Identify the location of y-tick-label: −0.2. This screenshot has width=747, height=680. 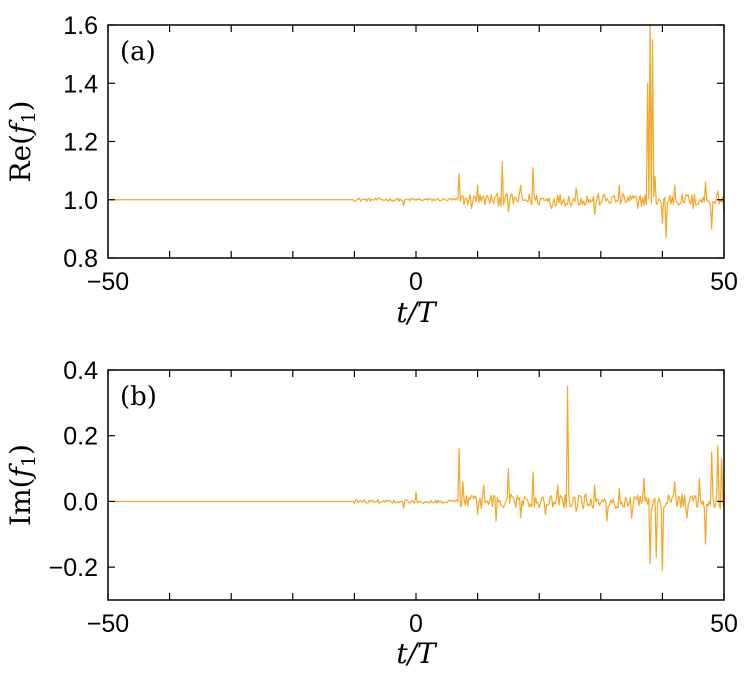
(73, 568).